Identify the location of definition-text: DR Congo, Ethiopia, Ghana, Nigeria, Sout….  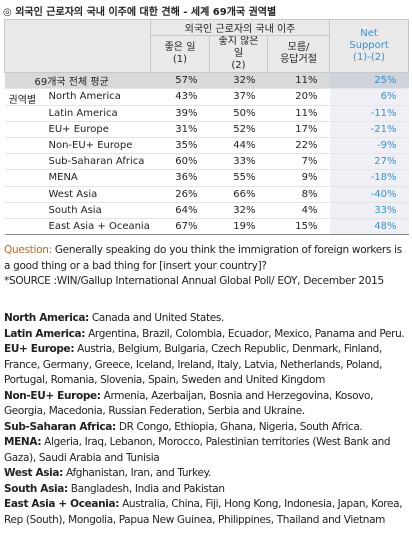
(239, 426).